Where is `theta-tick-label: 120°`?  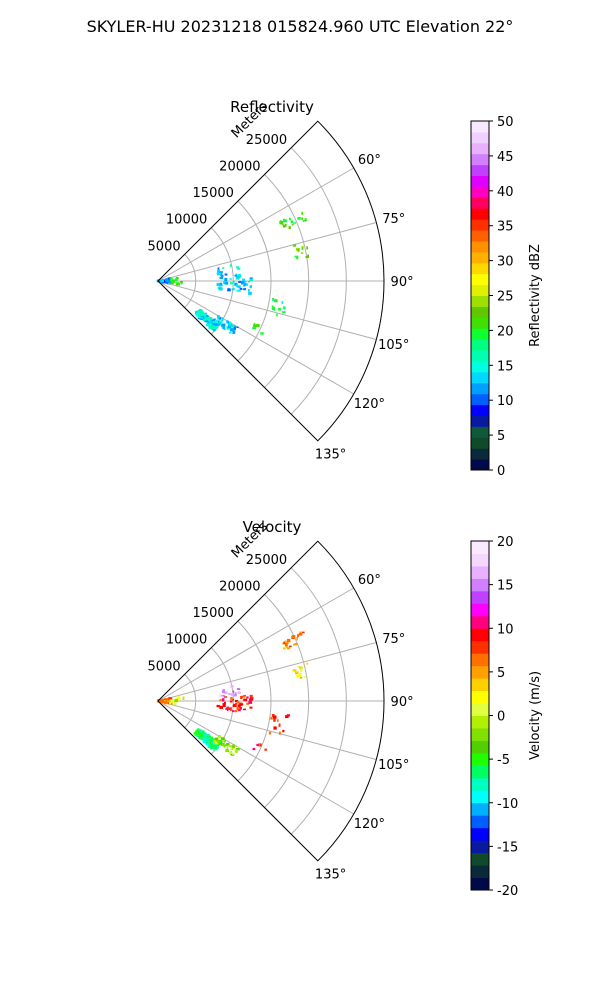 theta-tick-label: 120° is located at coordinates (369, 824).